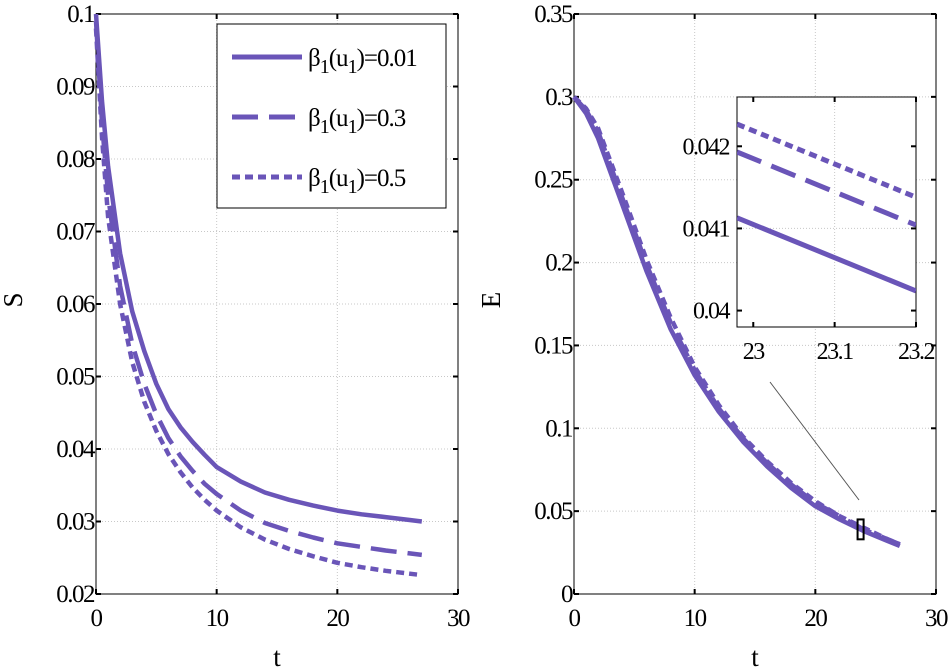  What do you see at coordinates (97, 618) in the screenshot?
I see `left-xtick-label: 0` at bounding box center [97, 618].